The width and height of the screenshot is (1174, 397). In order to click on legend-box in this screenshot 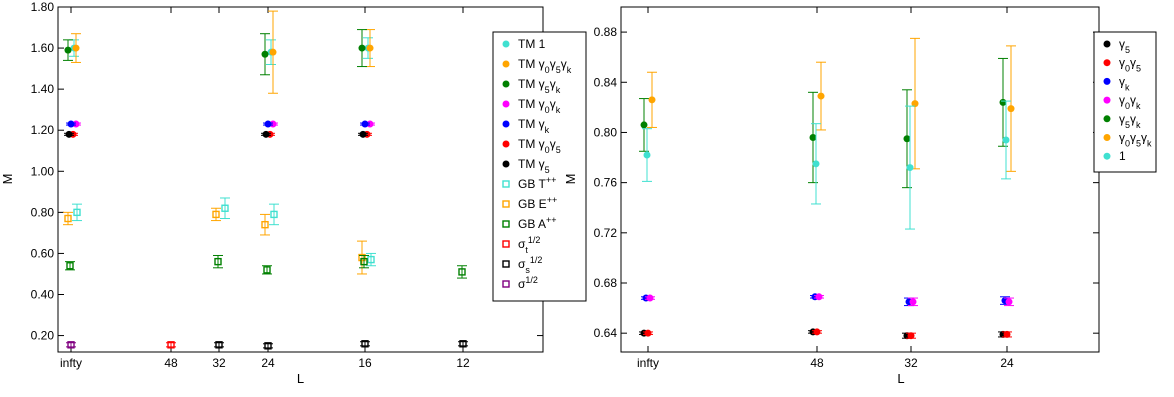, I will do `click(539, 166)`.